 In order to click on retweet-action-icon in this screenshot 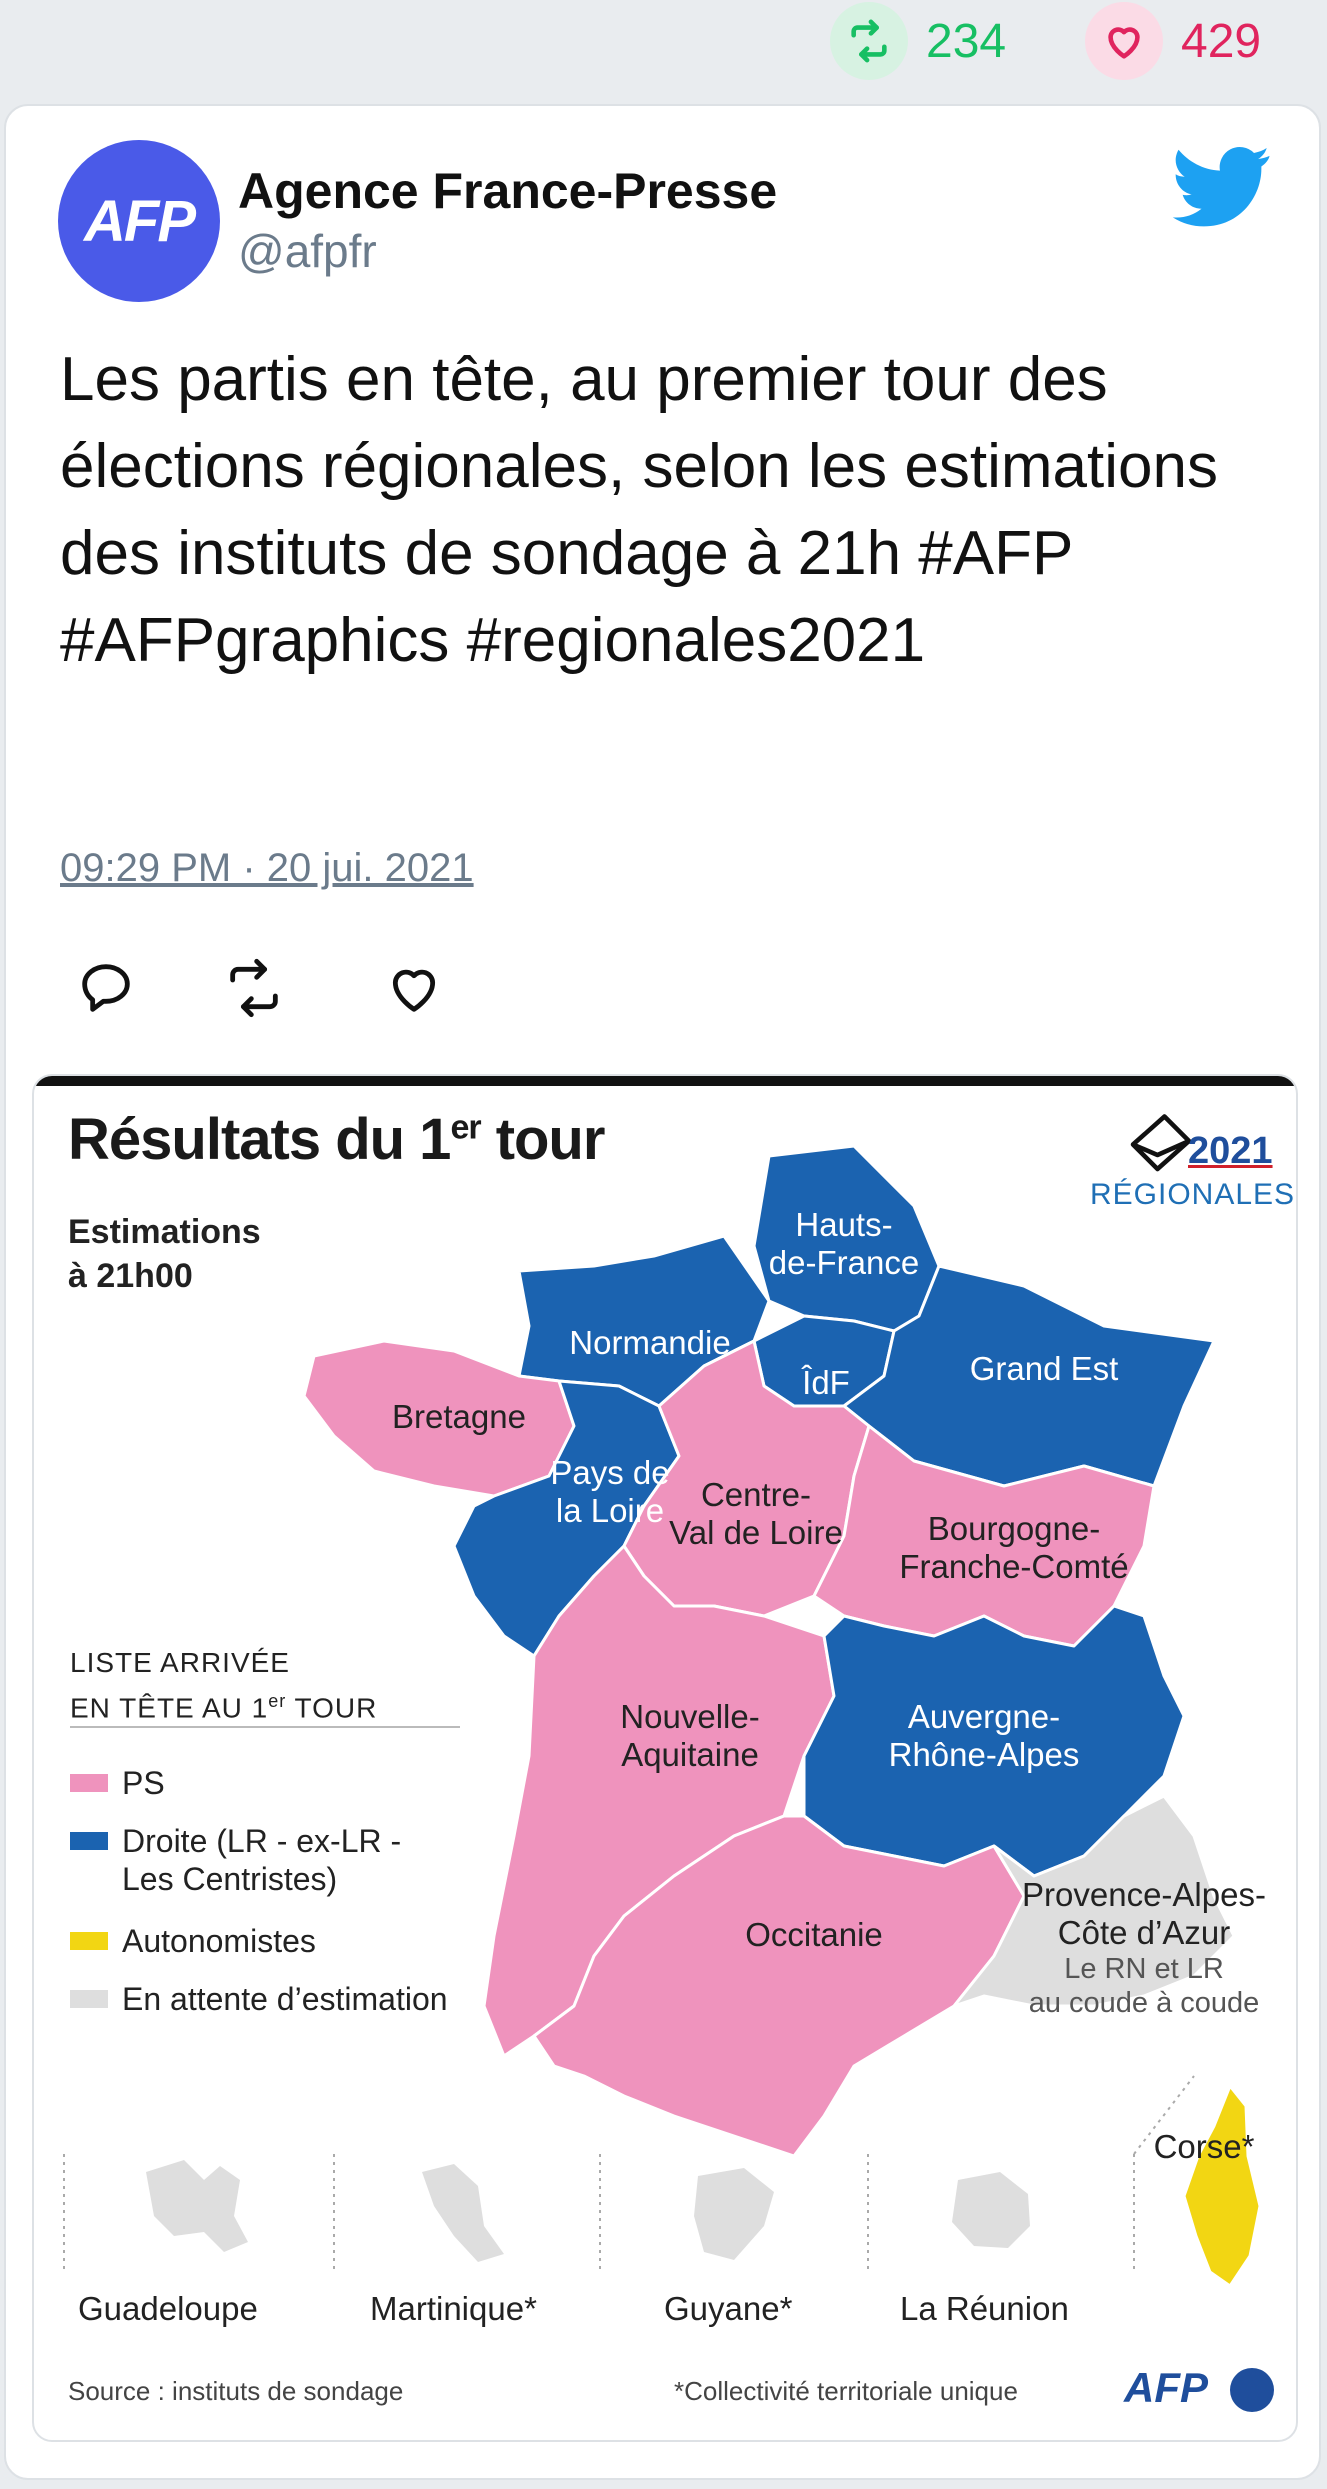, I will do `click(254, 988)`.